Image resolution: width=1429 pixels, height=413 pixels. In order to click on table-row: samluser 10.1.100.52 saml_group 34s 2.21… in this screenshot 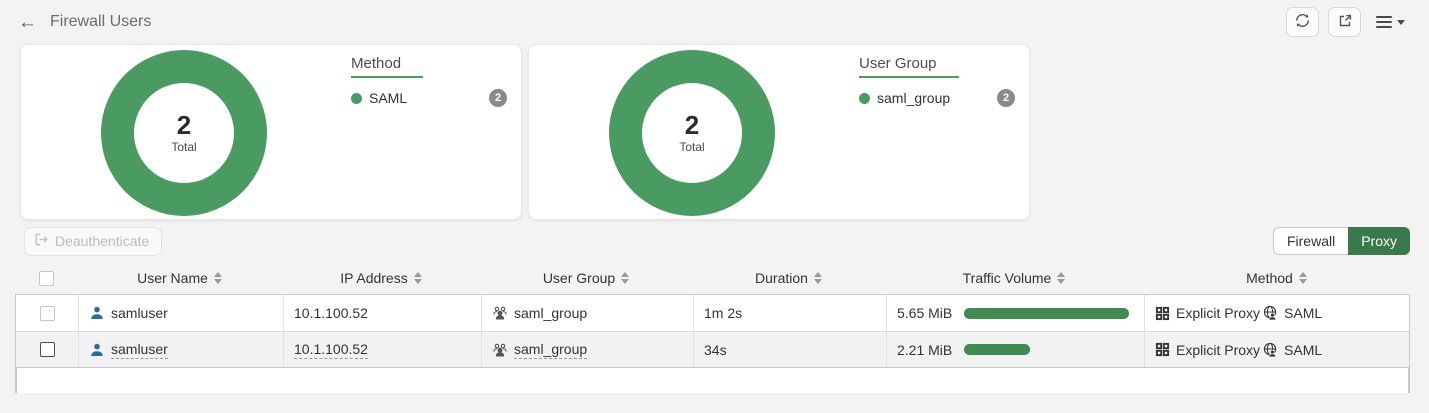, I will do `click(712, 349)`.